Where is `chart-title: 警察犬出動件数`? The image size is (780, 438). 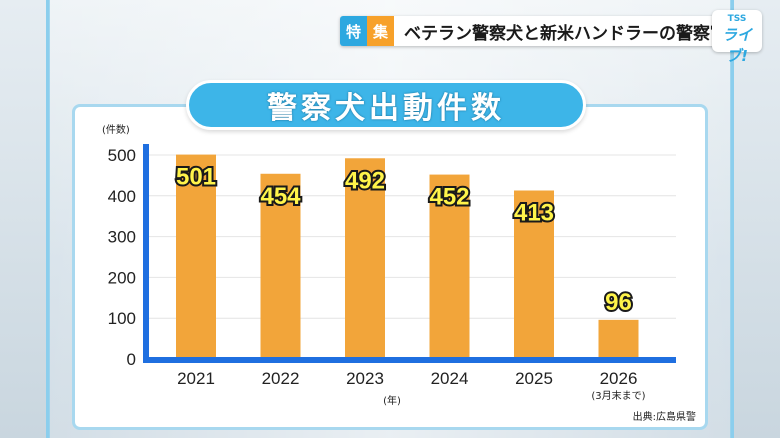
chart-title: 警察犬出動件数 is located at coordinates (386, 108).